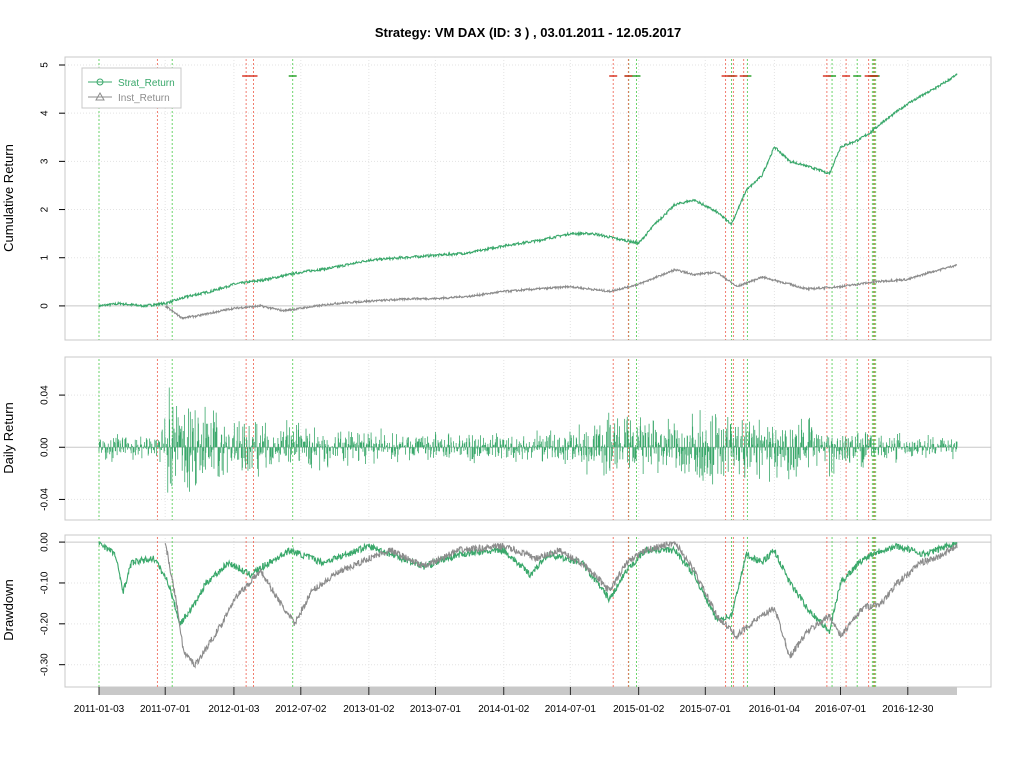  I want to click on x-tick-label: 2016-01-04, so click(775, 709).